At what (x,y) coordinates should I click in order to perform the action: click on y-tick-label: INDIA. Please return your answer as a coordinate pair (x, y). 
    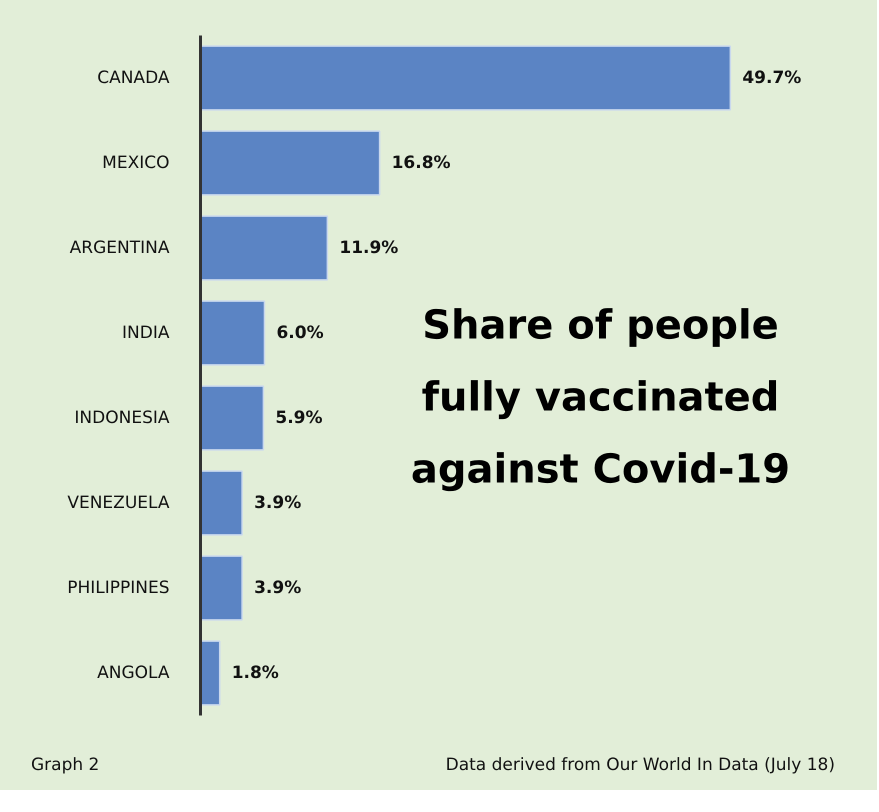
    Looking at the image, I should click on (146, 333).